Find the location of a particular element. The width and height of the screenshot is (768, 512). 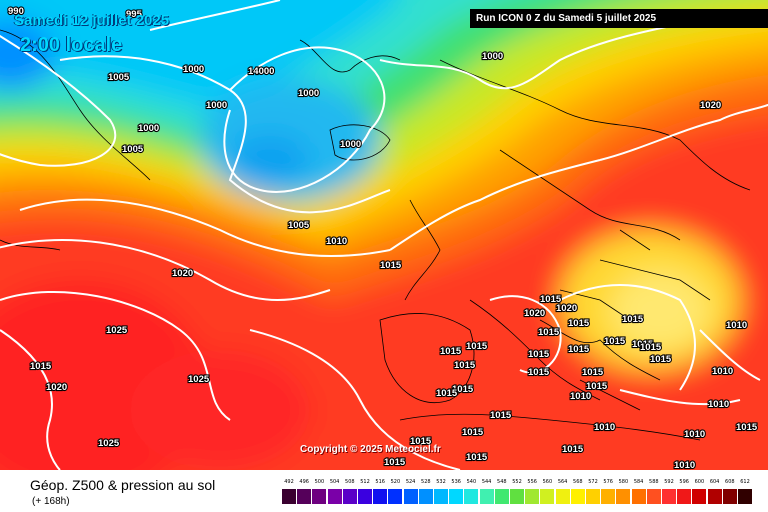

legend-subtitle: (+ 168h) is located at coordinates (51, 501).